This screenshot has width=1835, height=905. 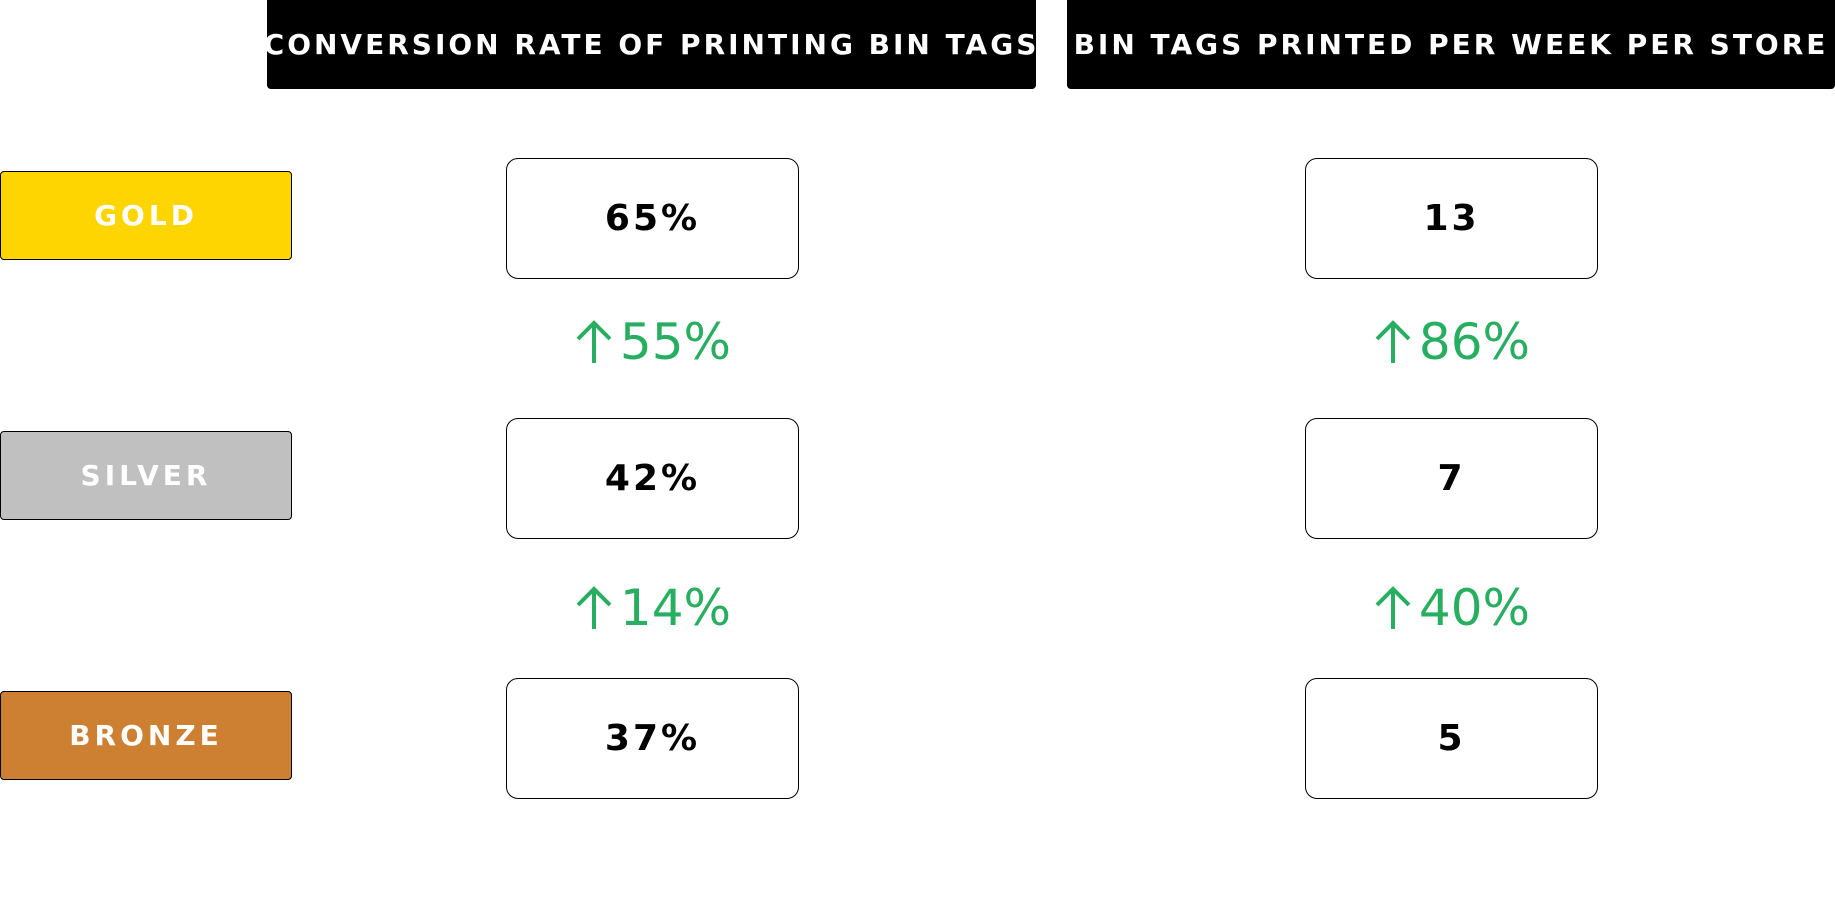 I want to click on tier-gold: GOLD, so click(x=146, y=215).